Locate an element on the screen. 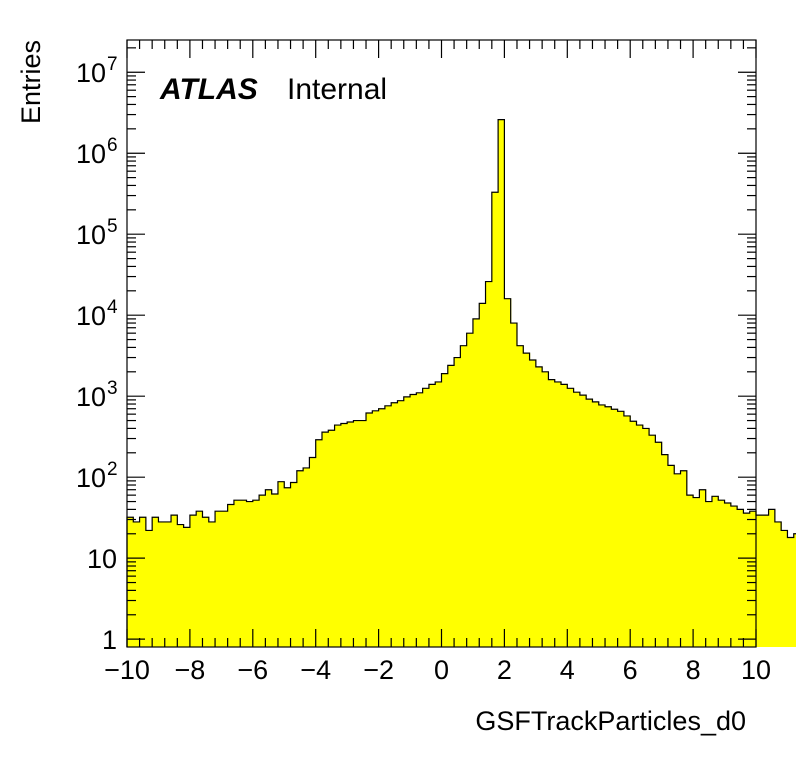 The height and width of the screenshot is (772, 796). x-tick-label: 4 is located at coordinates (567, 670).